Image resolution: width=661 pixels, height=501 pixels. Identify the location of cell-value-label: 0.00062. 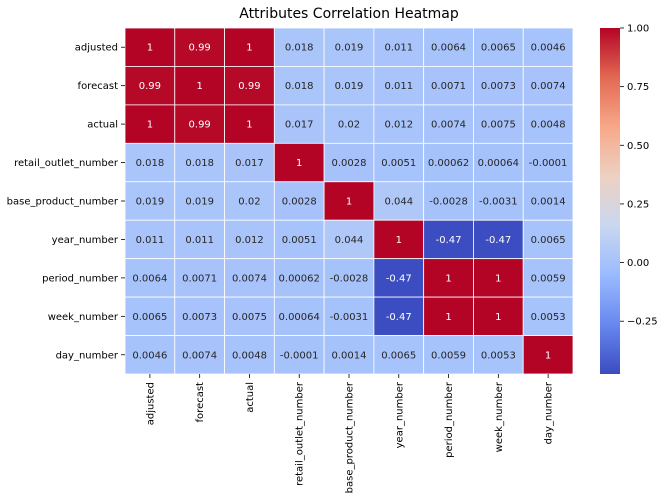
(448, 163).